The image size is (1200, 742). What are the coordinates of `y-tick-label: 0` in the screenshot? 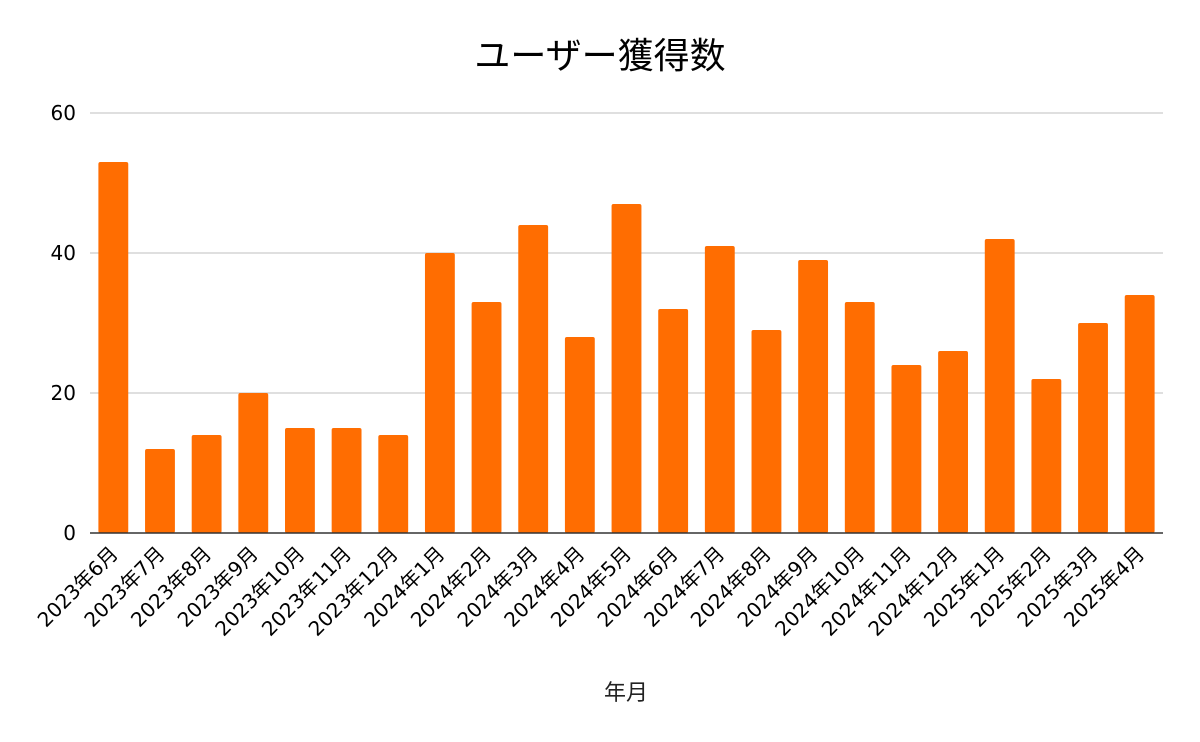 It's located at (69, 533).